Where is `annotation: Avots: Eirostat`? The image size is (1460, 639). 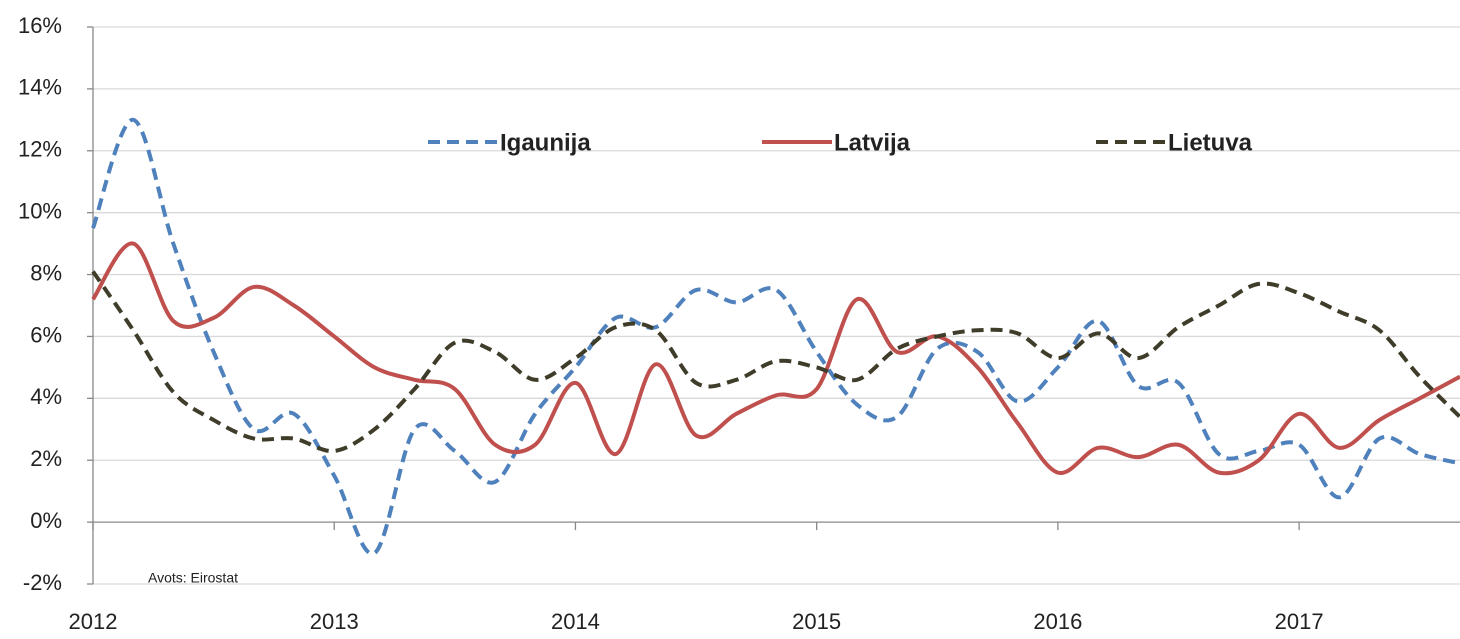
annotation: Avots: Eirostat is located at coordinates (193, 578).